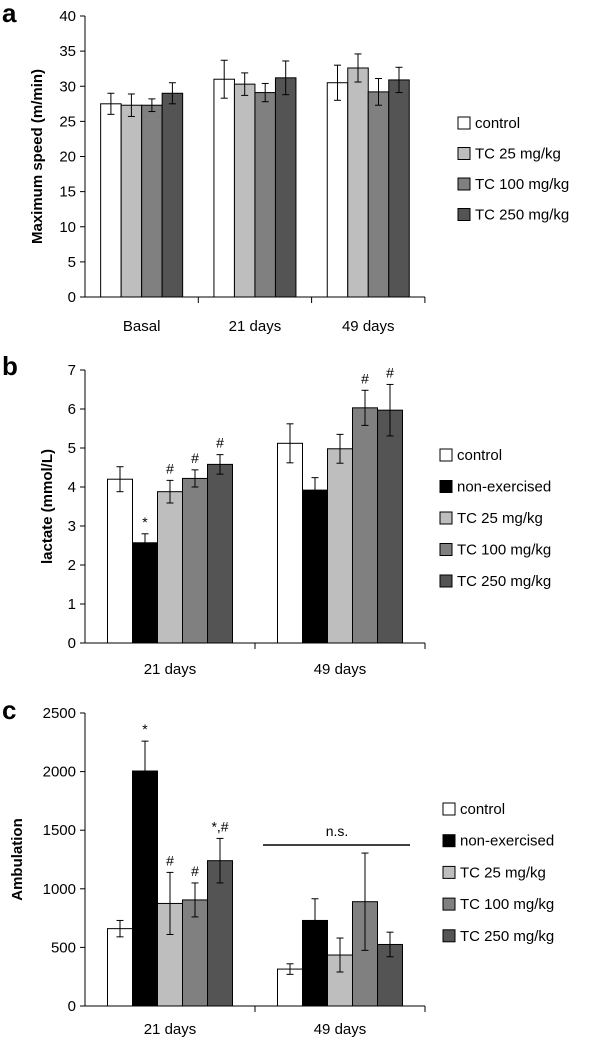 This screenshot has height=1040, width=594. I want to click on panel-a-y-tick-label: 35, so click(67, 51).